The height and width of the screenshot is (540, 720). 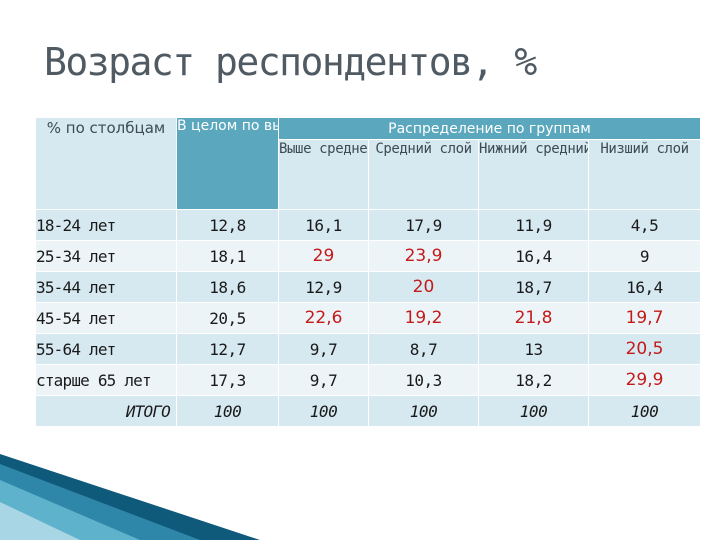 What do you see at coordinates (644, 380) in the screenshot?
I see `highlighted-cell: 29,9` at bounding box center [644, 380].